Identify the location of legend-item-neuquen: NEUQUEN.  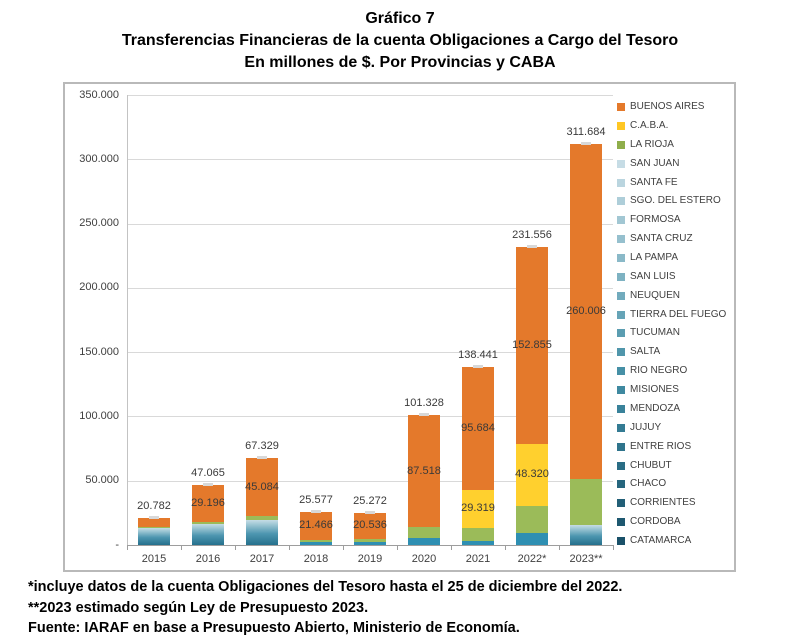
(648, 296).